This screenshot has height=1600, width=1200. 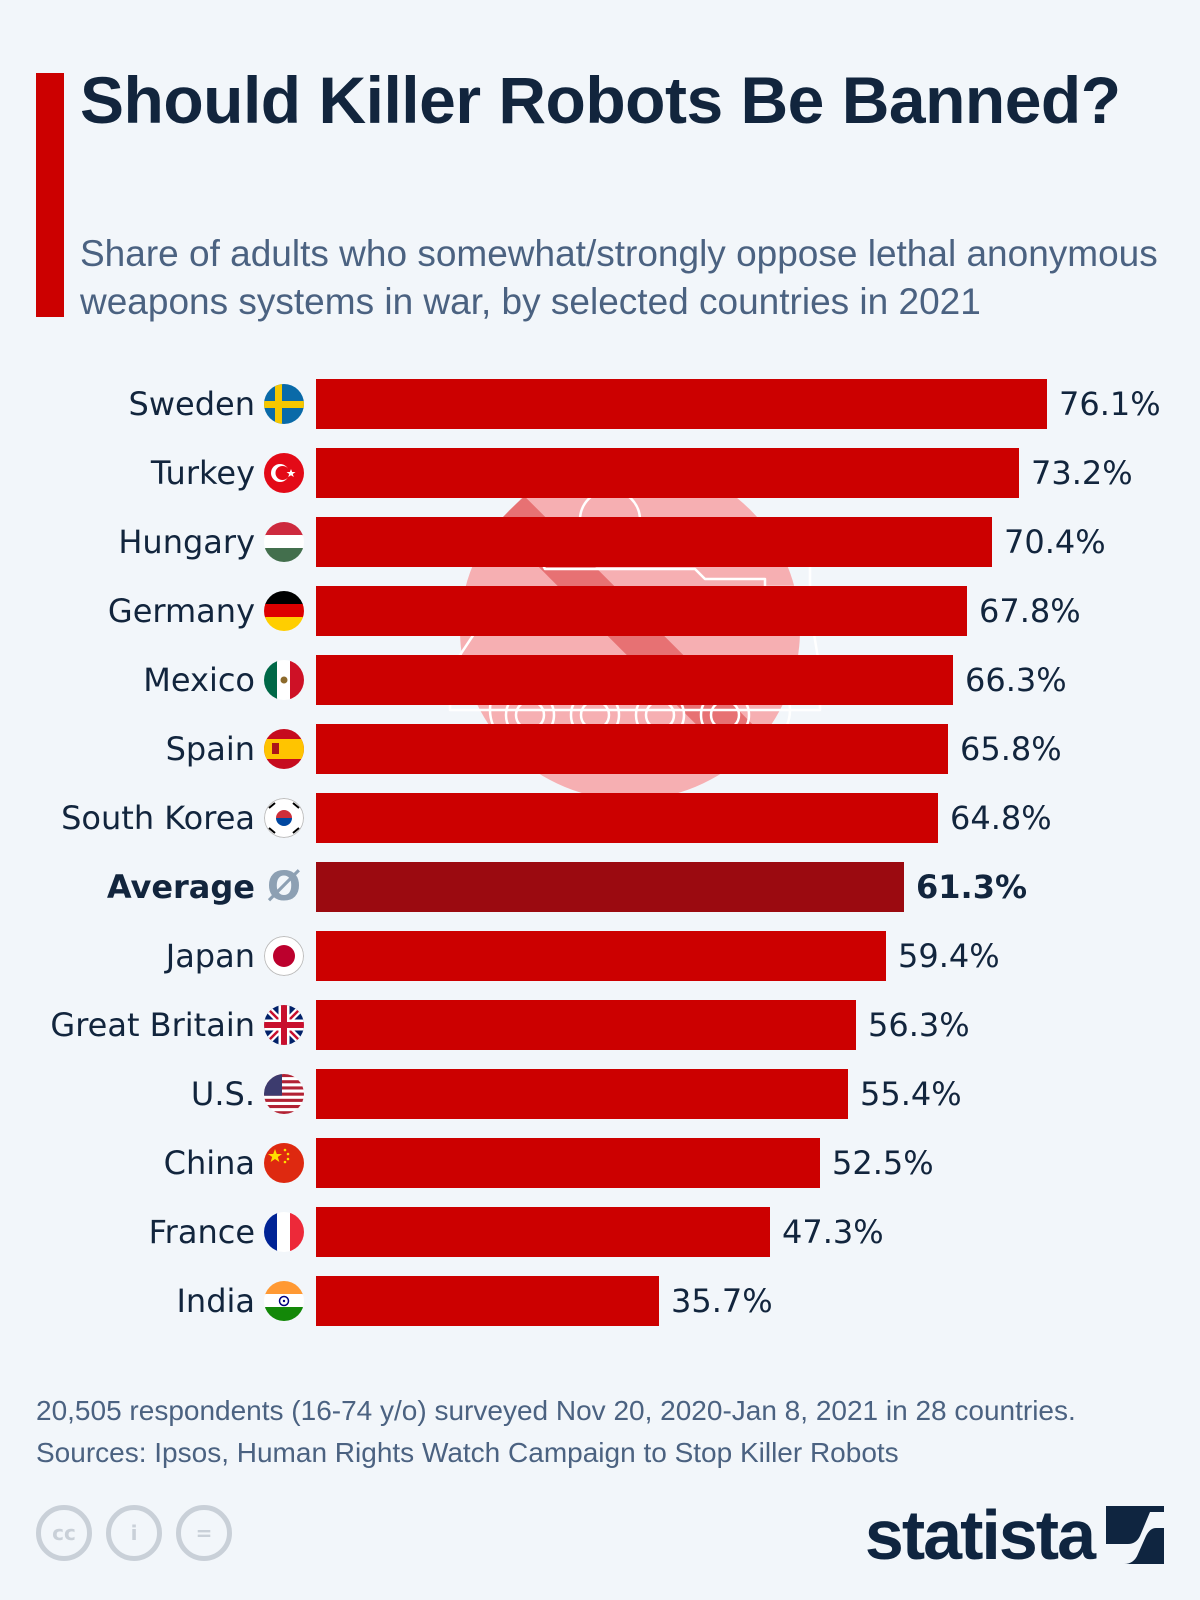 I want to click on no-derivatives-icon: =, so click(x=204, y=1533).